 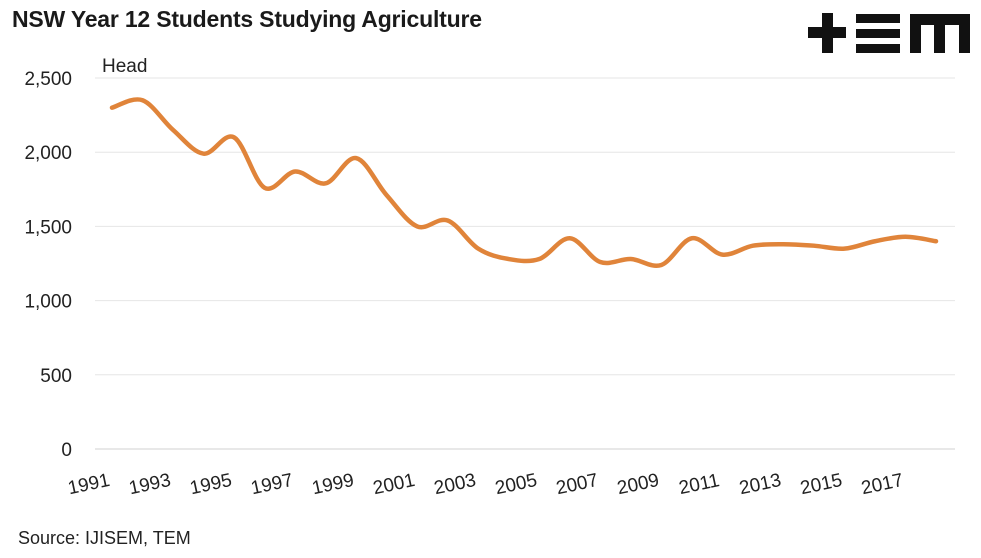 I want to click on x-tick-label: 1995, so click(x=211, y=484).